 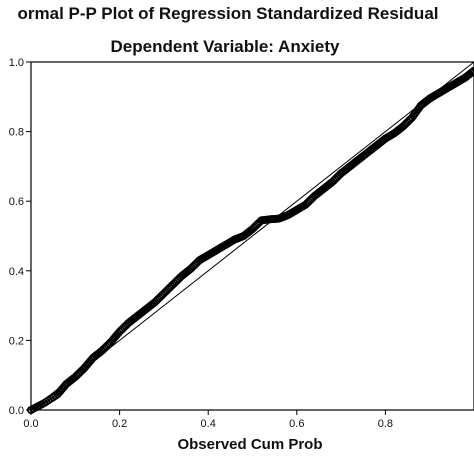 I want to click on x-tick-label: 0.8, so click(x=385, y=424).